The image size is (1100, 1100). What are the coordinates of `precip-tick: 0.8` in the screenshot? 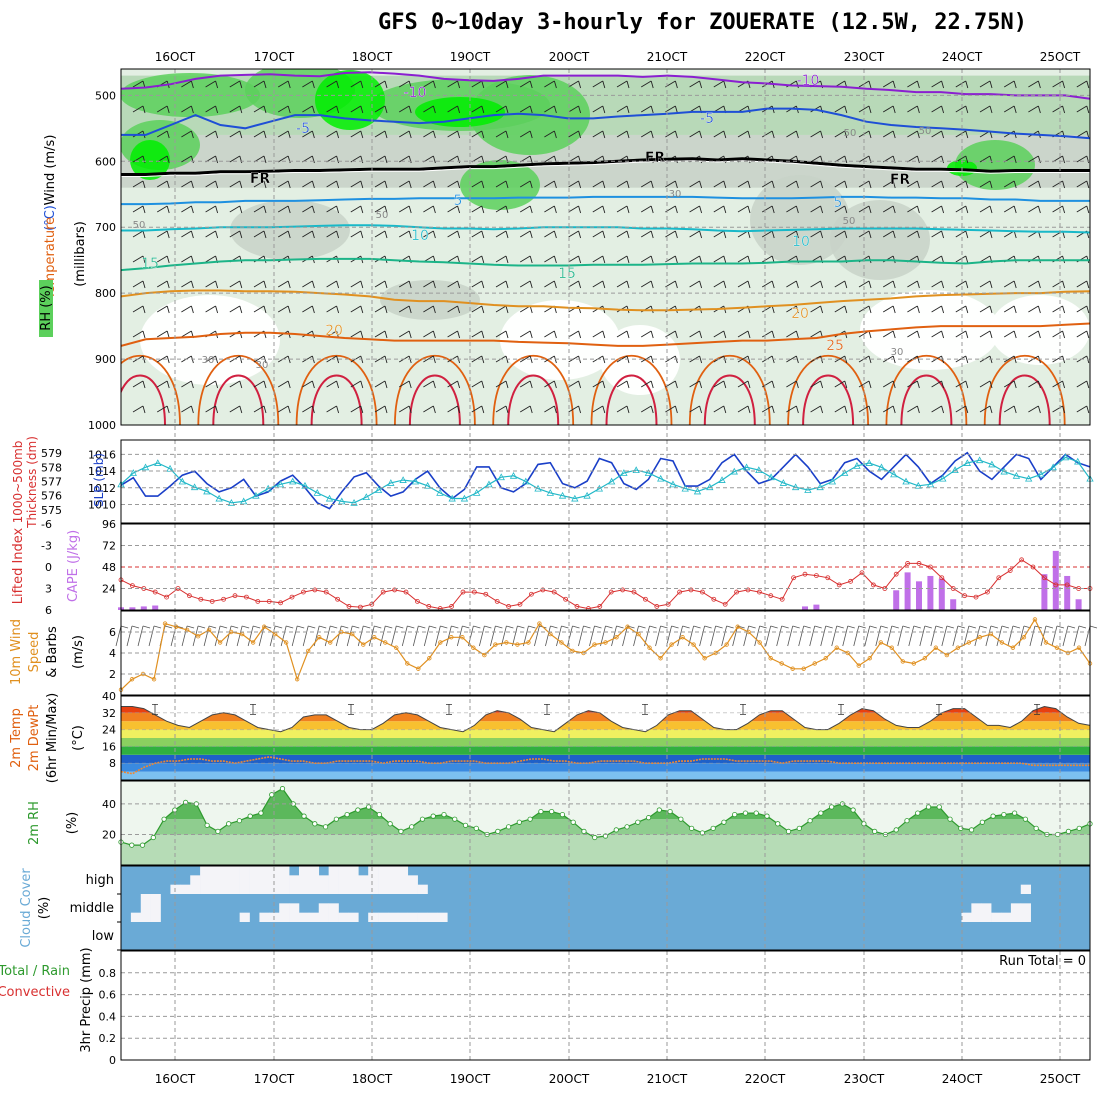 It's located at (108, 973).